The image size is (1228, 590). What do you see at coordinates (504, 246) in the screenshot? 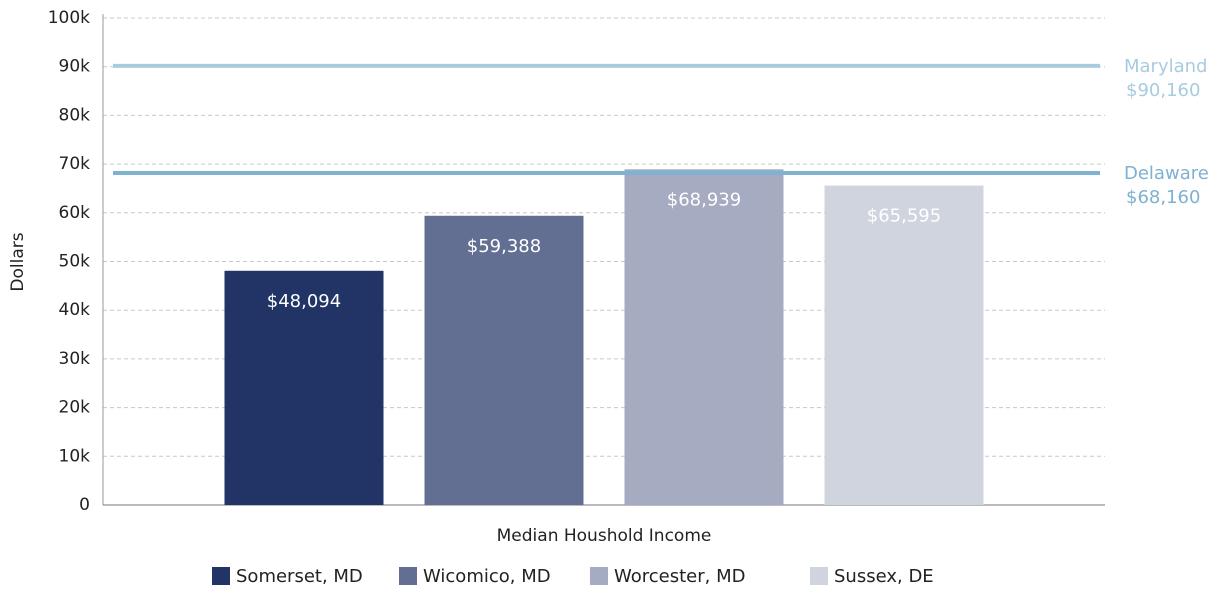
I see `data-label: $59,388` at bounding box center [504, 246].